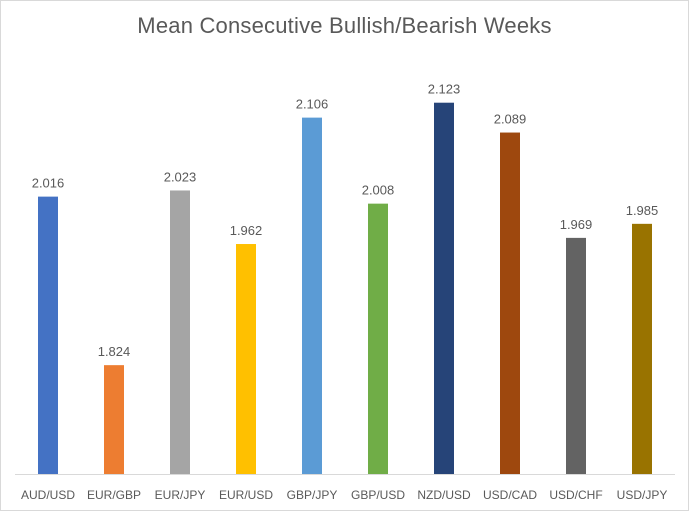 The height and width of the screenshot is (511, 689). I want to click on value-label: 2.023, so click(180, 176).